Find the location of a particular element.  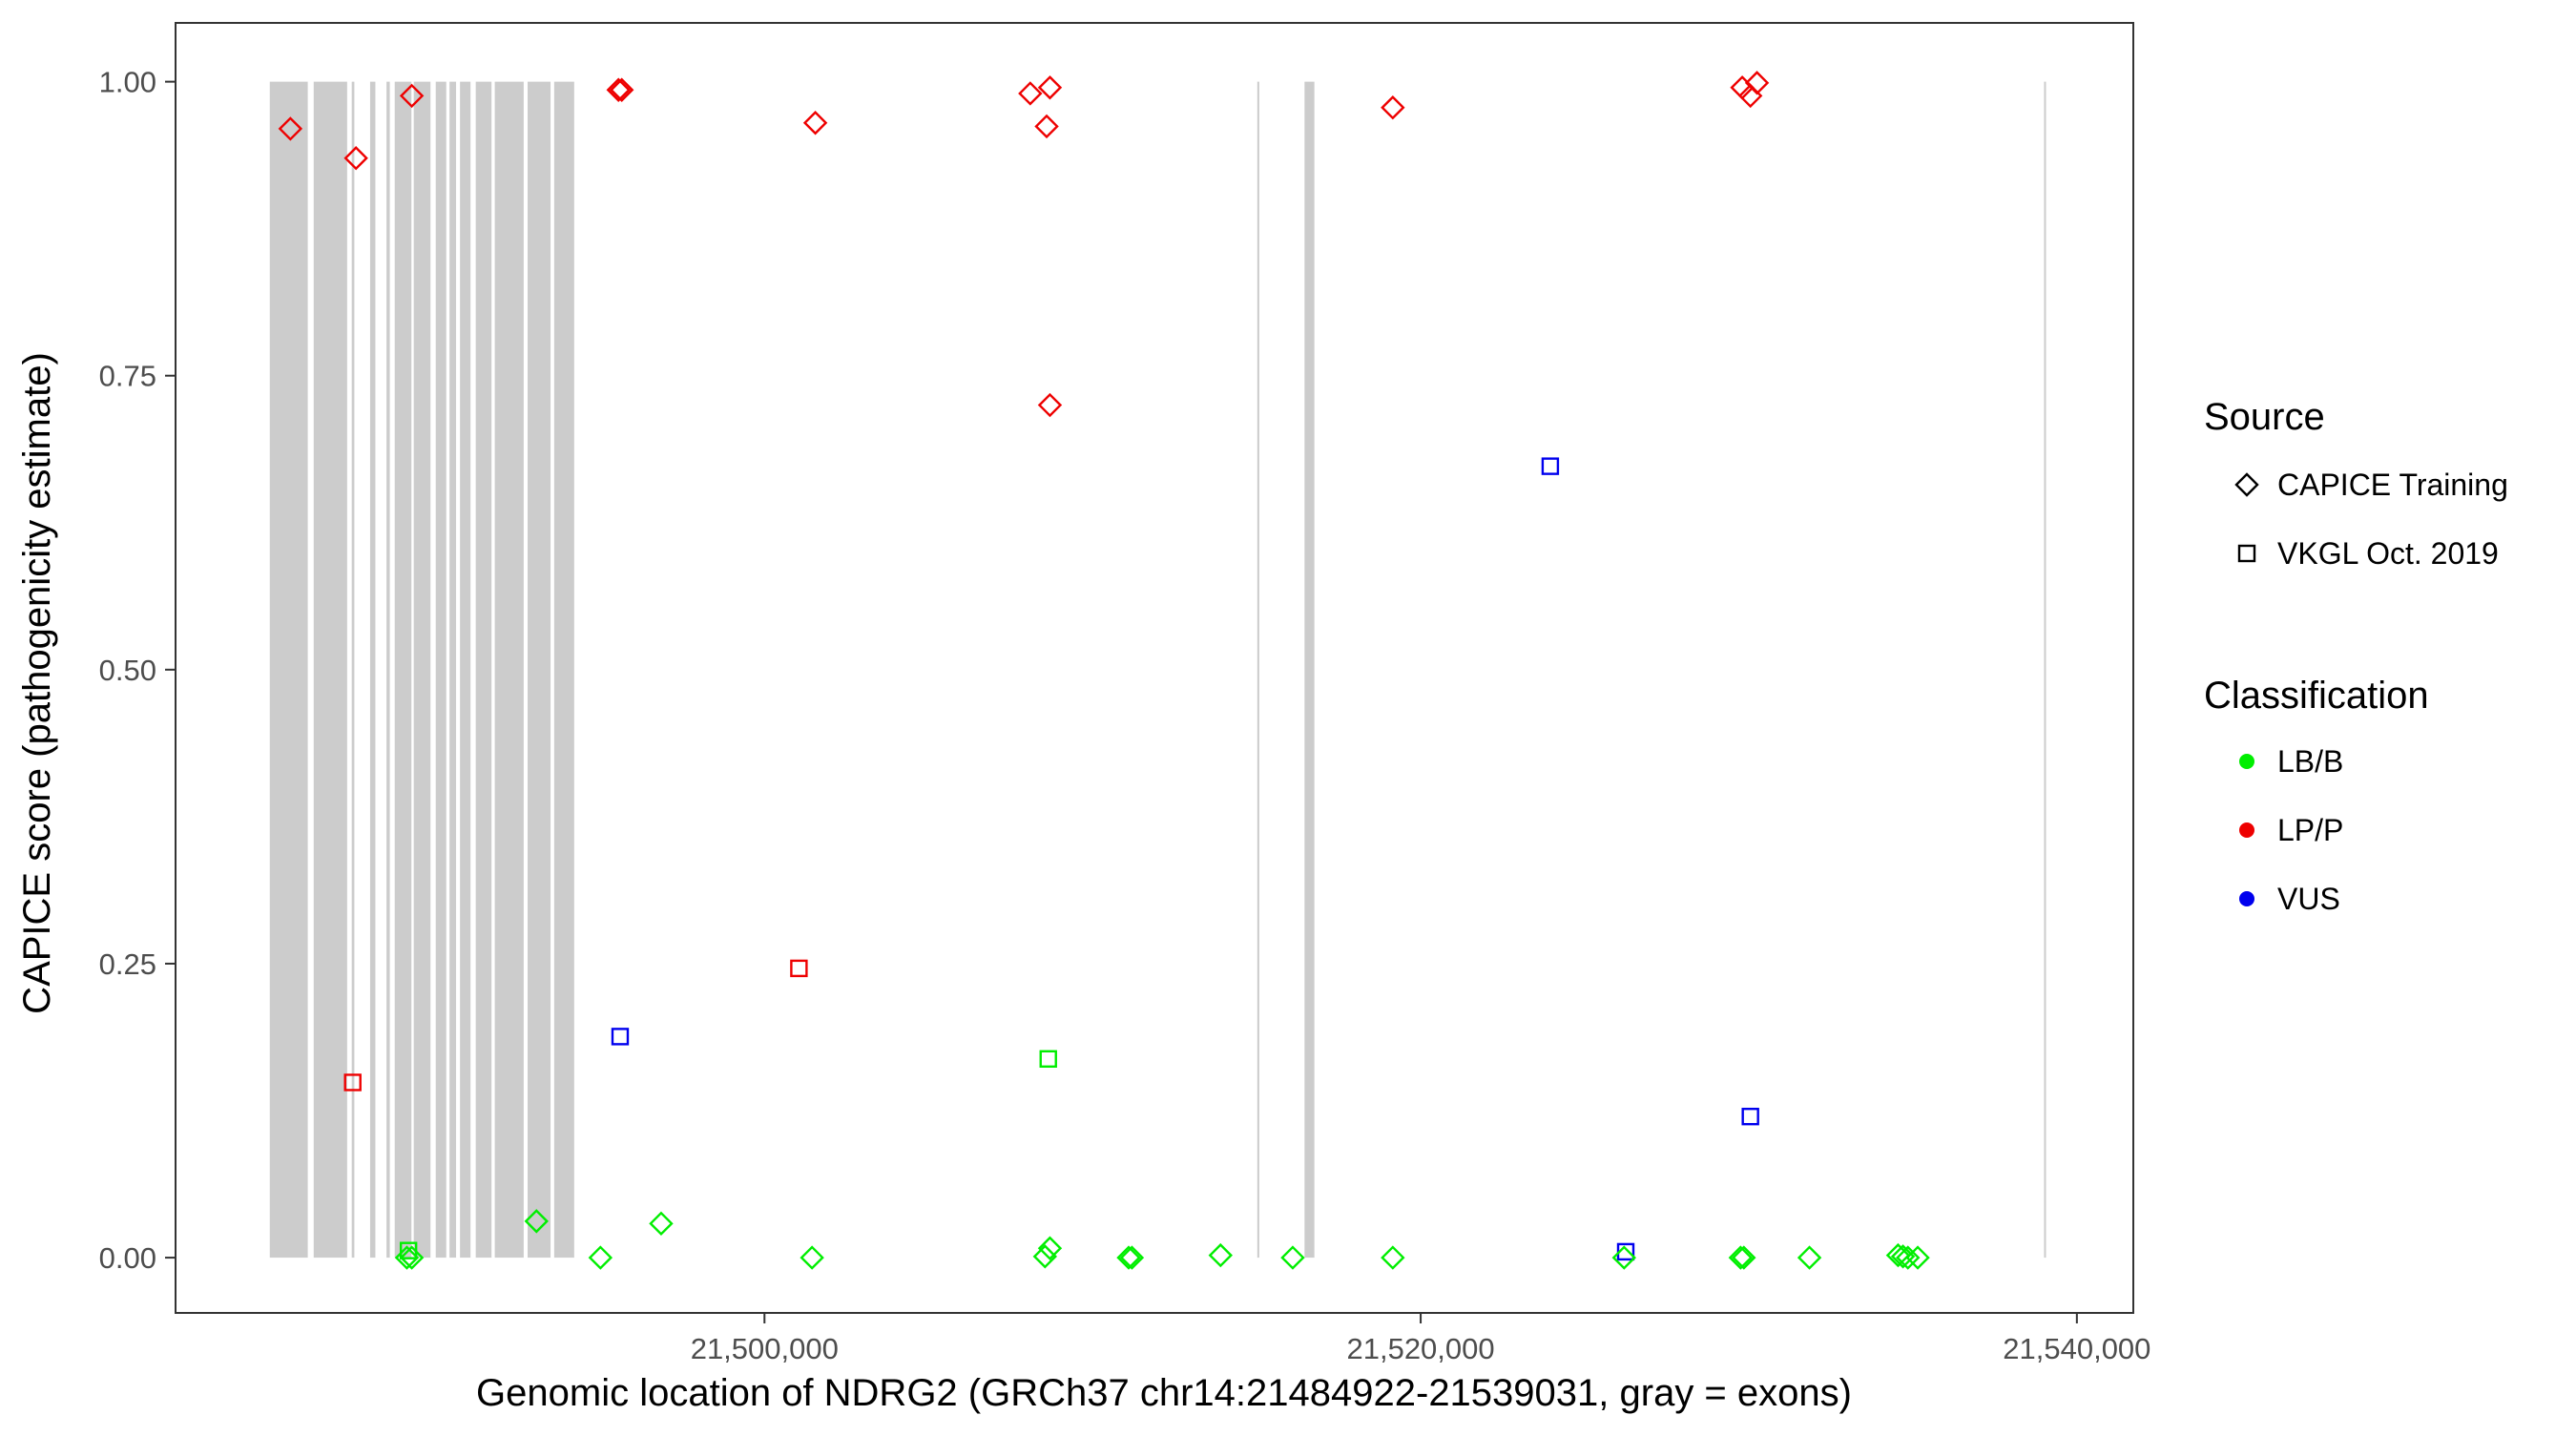

y-tick-label: 0.25 is located at coordinates (127, 964).